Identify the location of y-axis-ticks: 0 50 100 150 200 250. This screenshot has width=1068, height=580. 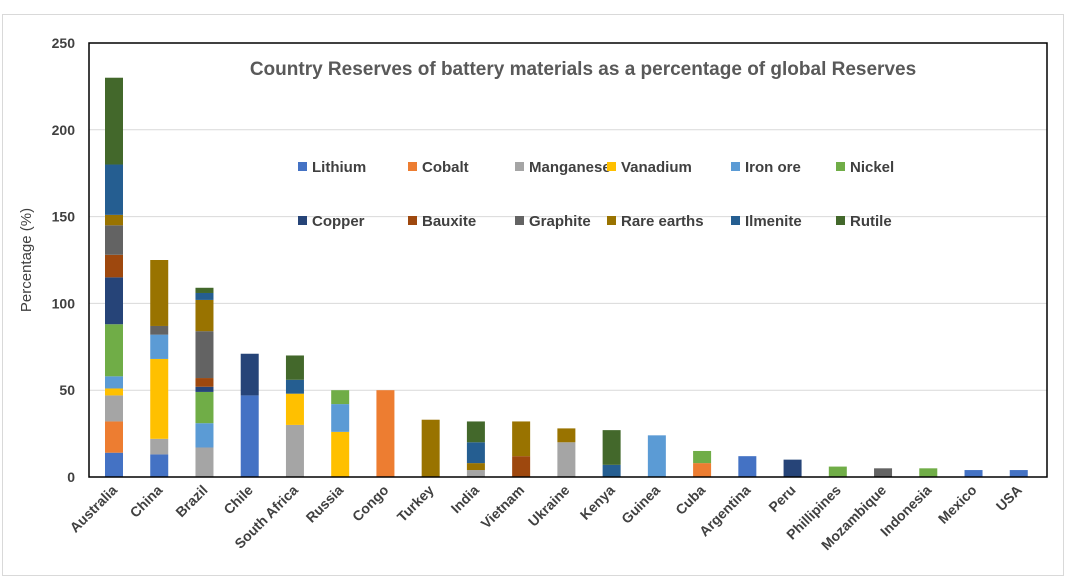
(64, 260).